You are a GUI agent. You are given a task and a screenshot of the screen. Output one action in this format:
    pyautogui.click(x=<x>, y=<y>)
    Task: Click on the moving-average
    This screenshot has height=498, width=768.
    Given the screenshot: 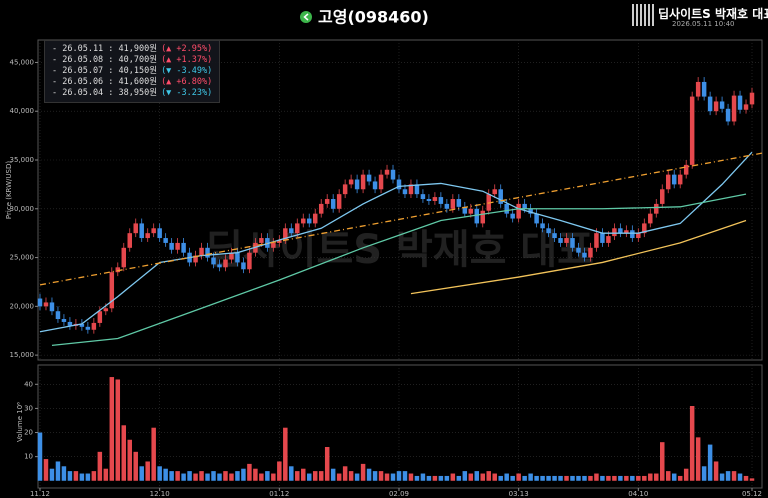 What is the action you would take?
    pyautogui.click(x=578, y=257)
    